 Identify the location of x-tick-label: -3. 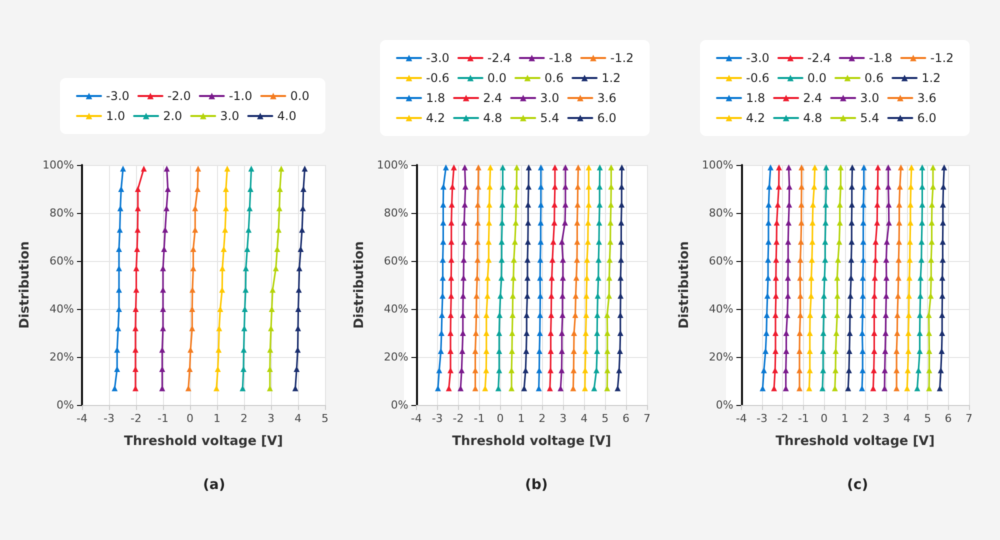
(109, 418).